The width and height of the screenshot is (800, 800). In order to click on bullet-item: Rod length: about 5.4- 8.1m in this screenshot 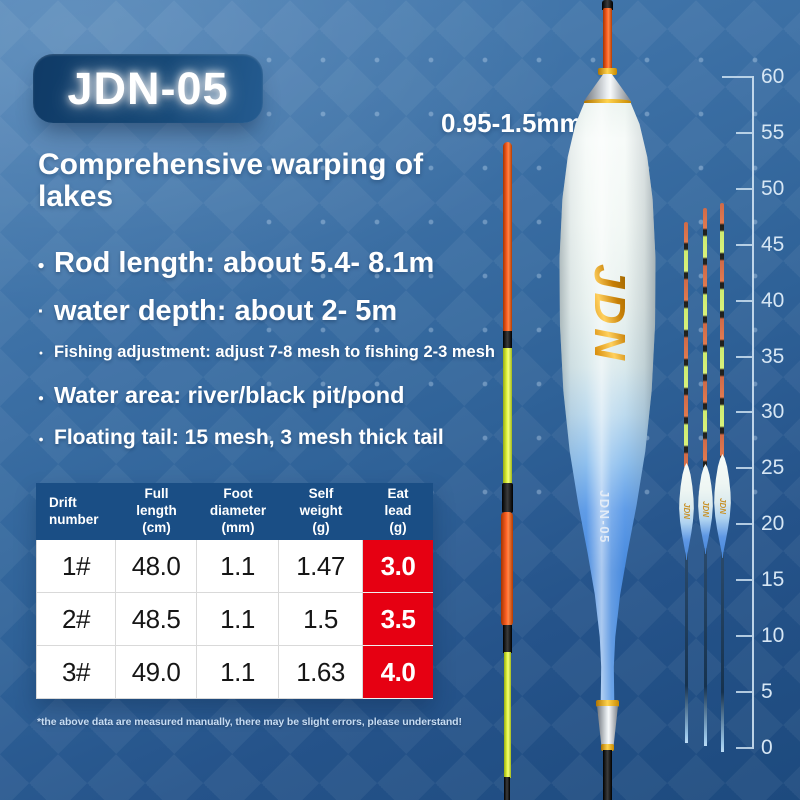, I will do `click(264, 263)`.